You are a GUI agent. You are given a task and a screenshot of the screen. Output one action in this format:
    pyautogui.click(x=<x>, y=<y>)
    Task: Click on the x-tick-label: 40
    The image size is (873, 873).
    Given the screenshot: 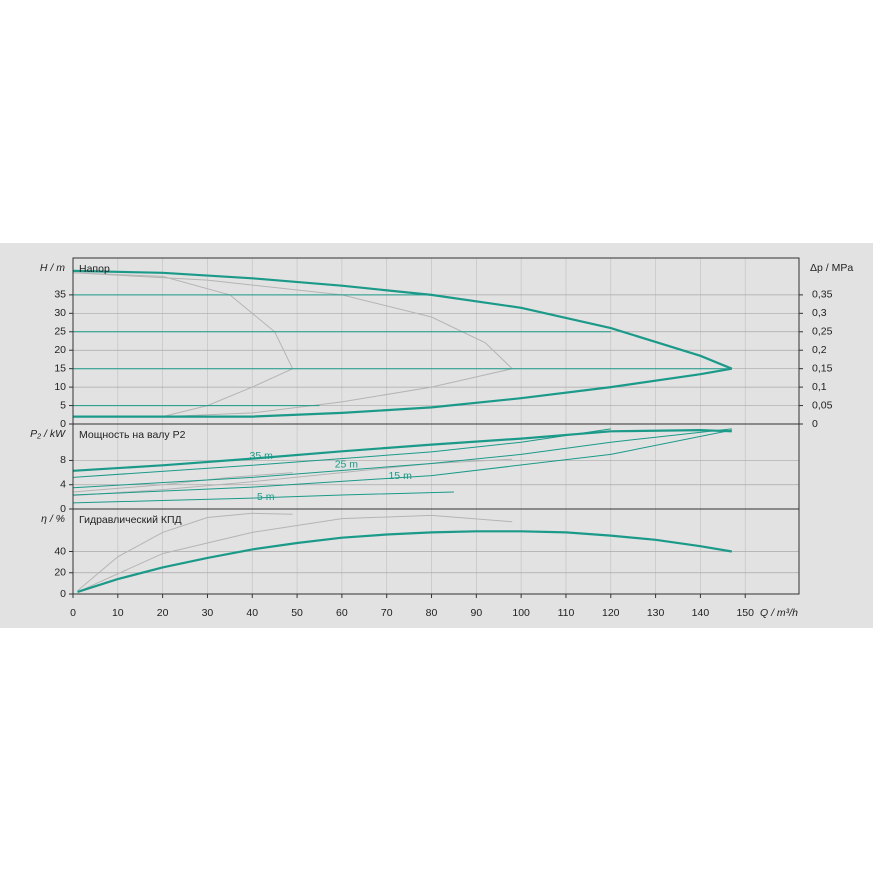 What is the action you would take?
    pyautogui.click(x=252, y=613)
    